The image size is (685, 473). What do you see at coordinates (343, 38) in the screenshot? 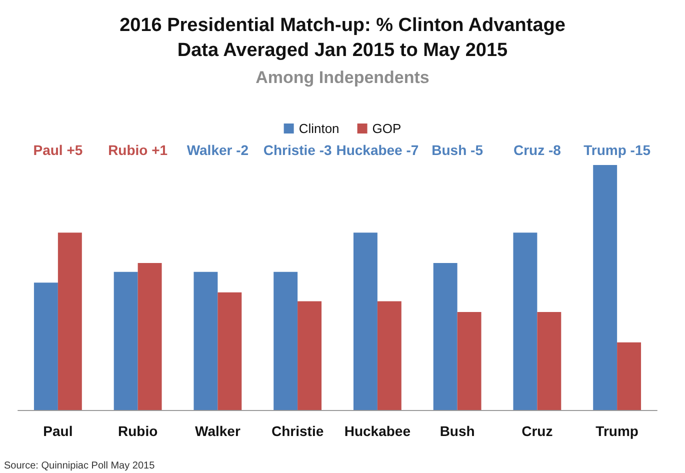
I see `chart-title: 2016 Presidential Match-up: % Clinton Advantage Data Averaged Jan 2015 to May 2015` at bounding box center [343, 38].